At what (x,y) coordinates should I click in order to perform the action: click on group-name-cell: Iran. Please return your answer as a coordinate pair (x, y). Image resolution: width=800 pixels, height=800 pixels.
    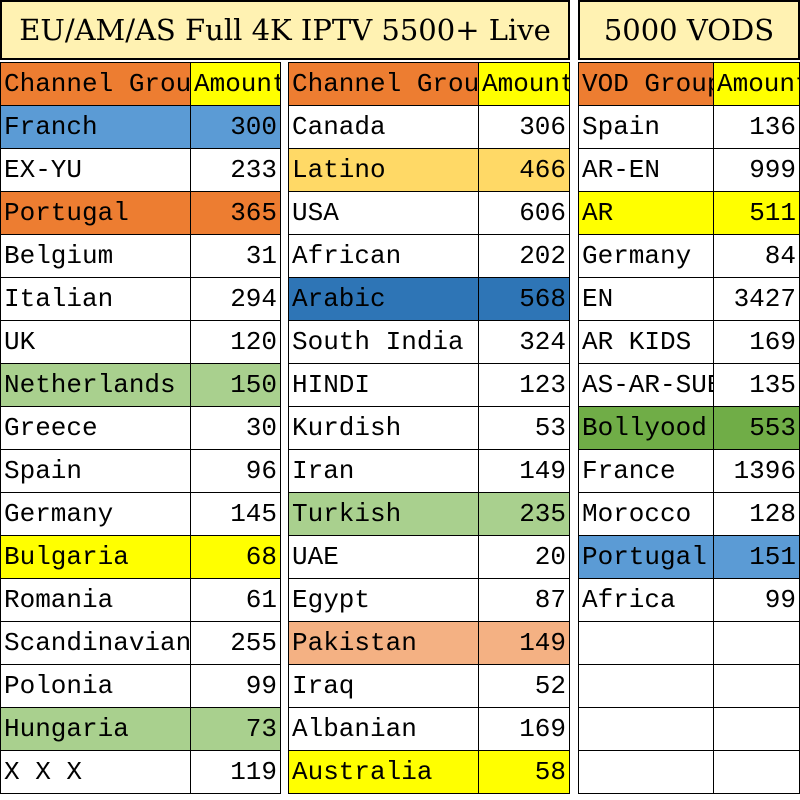
    Looking at the image, I should click on (383, 471).